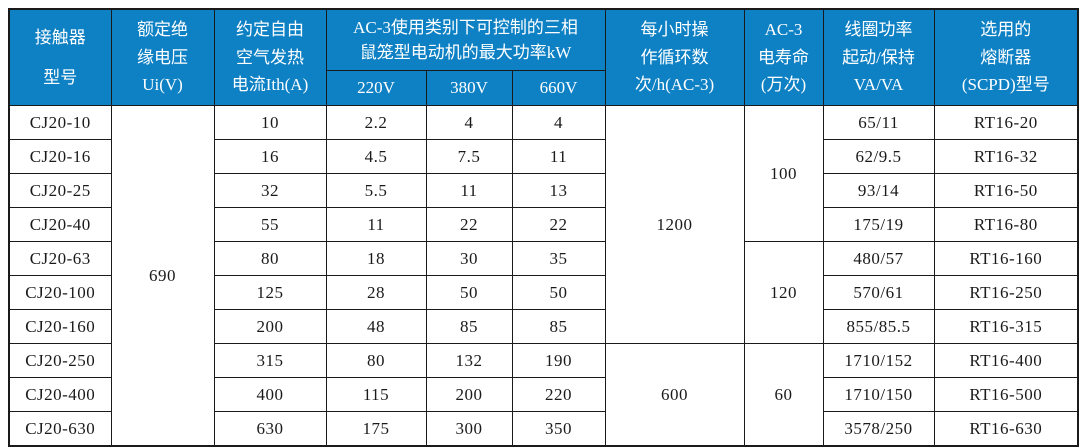 The image size is (1085, 447). What do you see at coordinates (878, 429) in the screenshot?
I see `coil-power-cell: 3578/250` at bounding box center [878, 429].